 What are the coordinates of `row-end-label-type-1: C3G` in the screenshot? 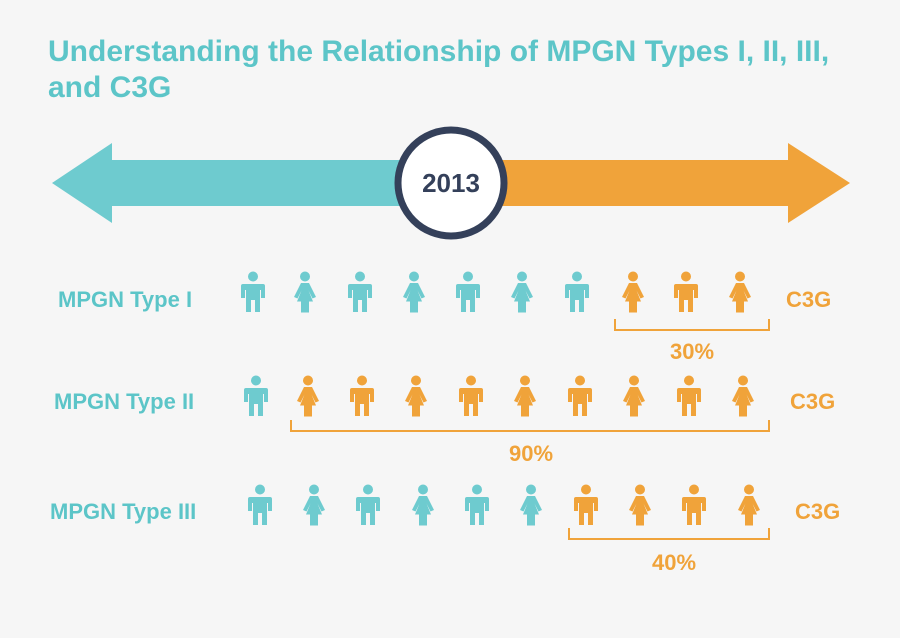 It's located at (809, 299).